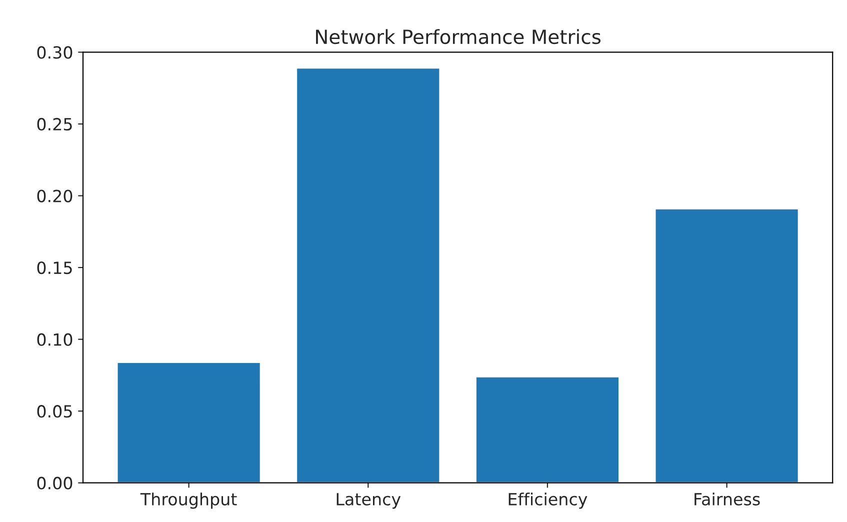 The width and height of the screenshot is (847, 522). I want to click on x-tick-label: Throughput, so click(188, 500).